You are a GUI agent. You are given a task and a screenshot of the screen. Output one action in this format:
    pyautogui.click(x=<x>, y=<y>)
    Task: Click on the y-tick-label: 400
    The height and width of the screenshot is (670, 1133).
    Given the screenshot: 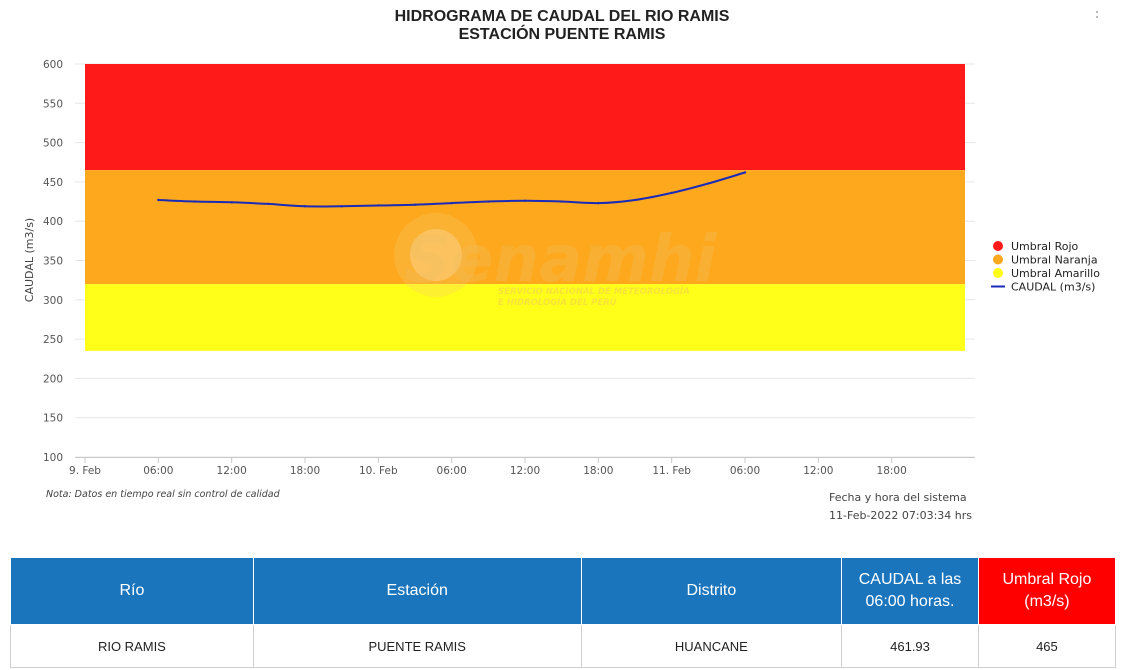 What is the action you would take?
    pyautogui.click(x=53, y=222)
    